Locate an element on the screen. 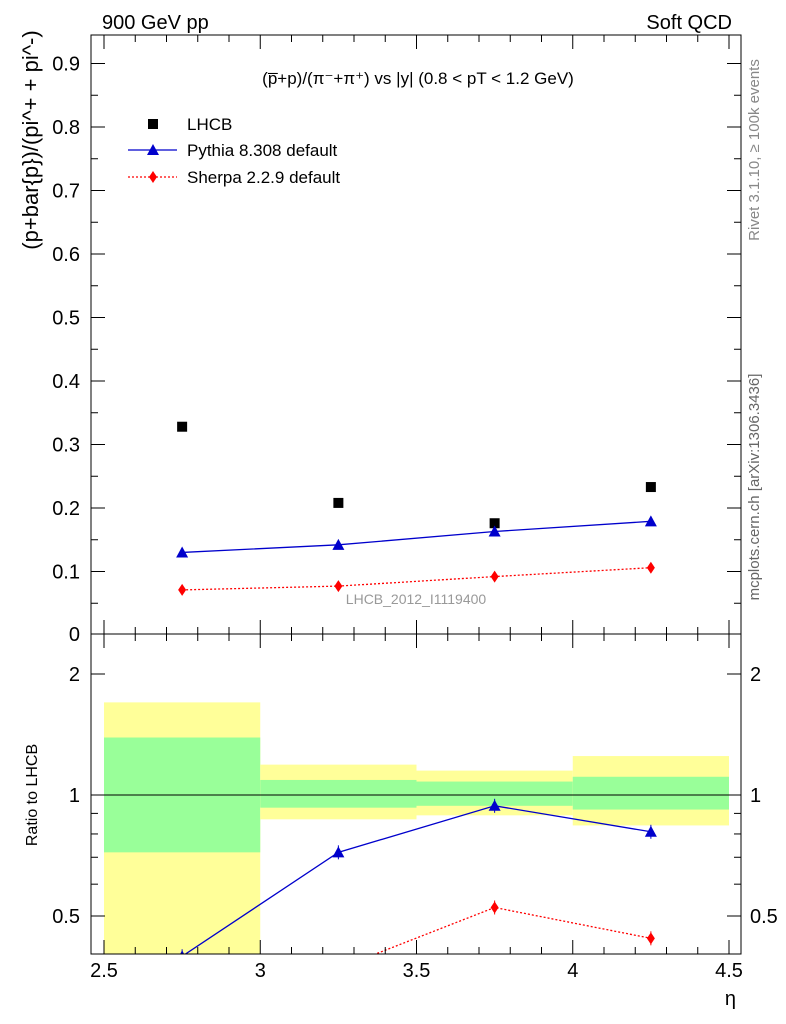 The width and height of the screenshot is (786, 1024). legend-label: LHCB is located at coordinates (209, 124).